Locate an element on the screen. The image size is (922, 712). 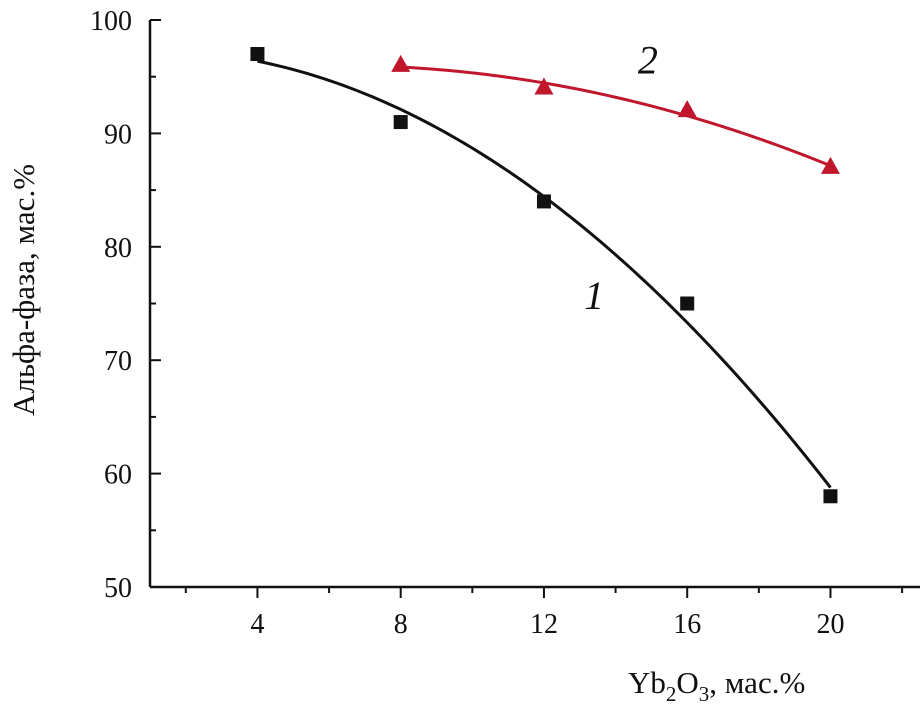
y-tick-label: 70 is located at coordinates (118, 361).